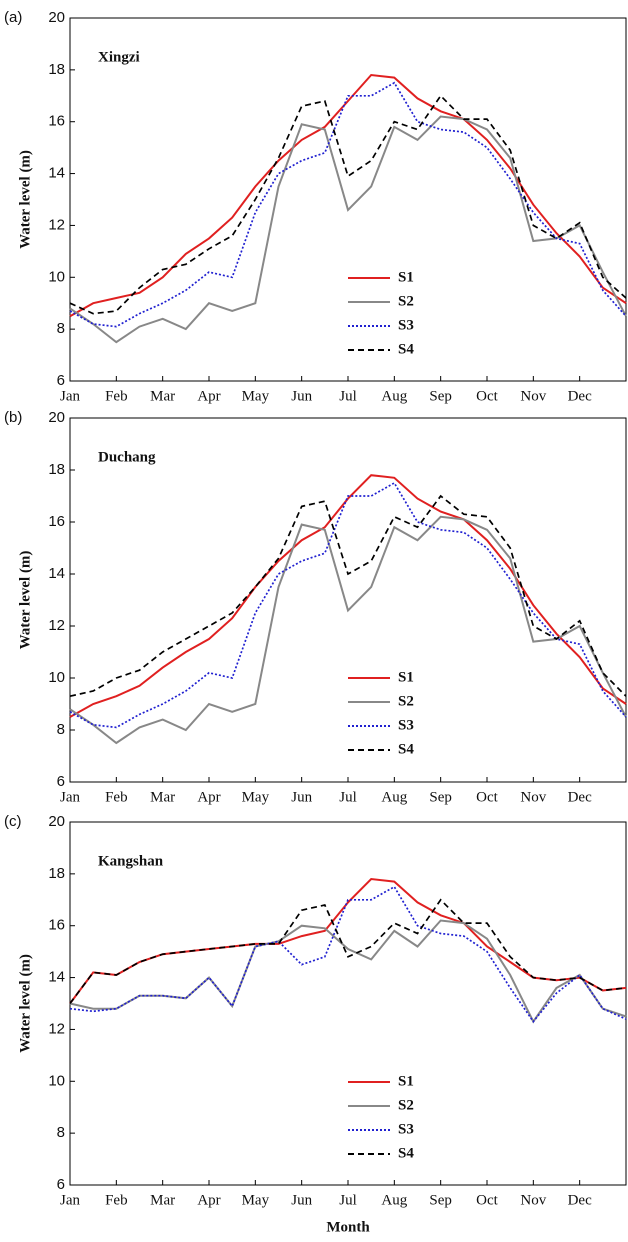 This screenshot has height=1242, width=628. I want to click on line-s3, so click(348, 954).